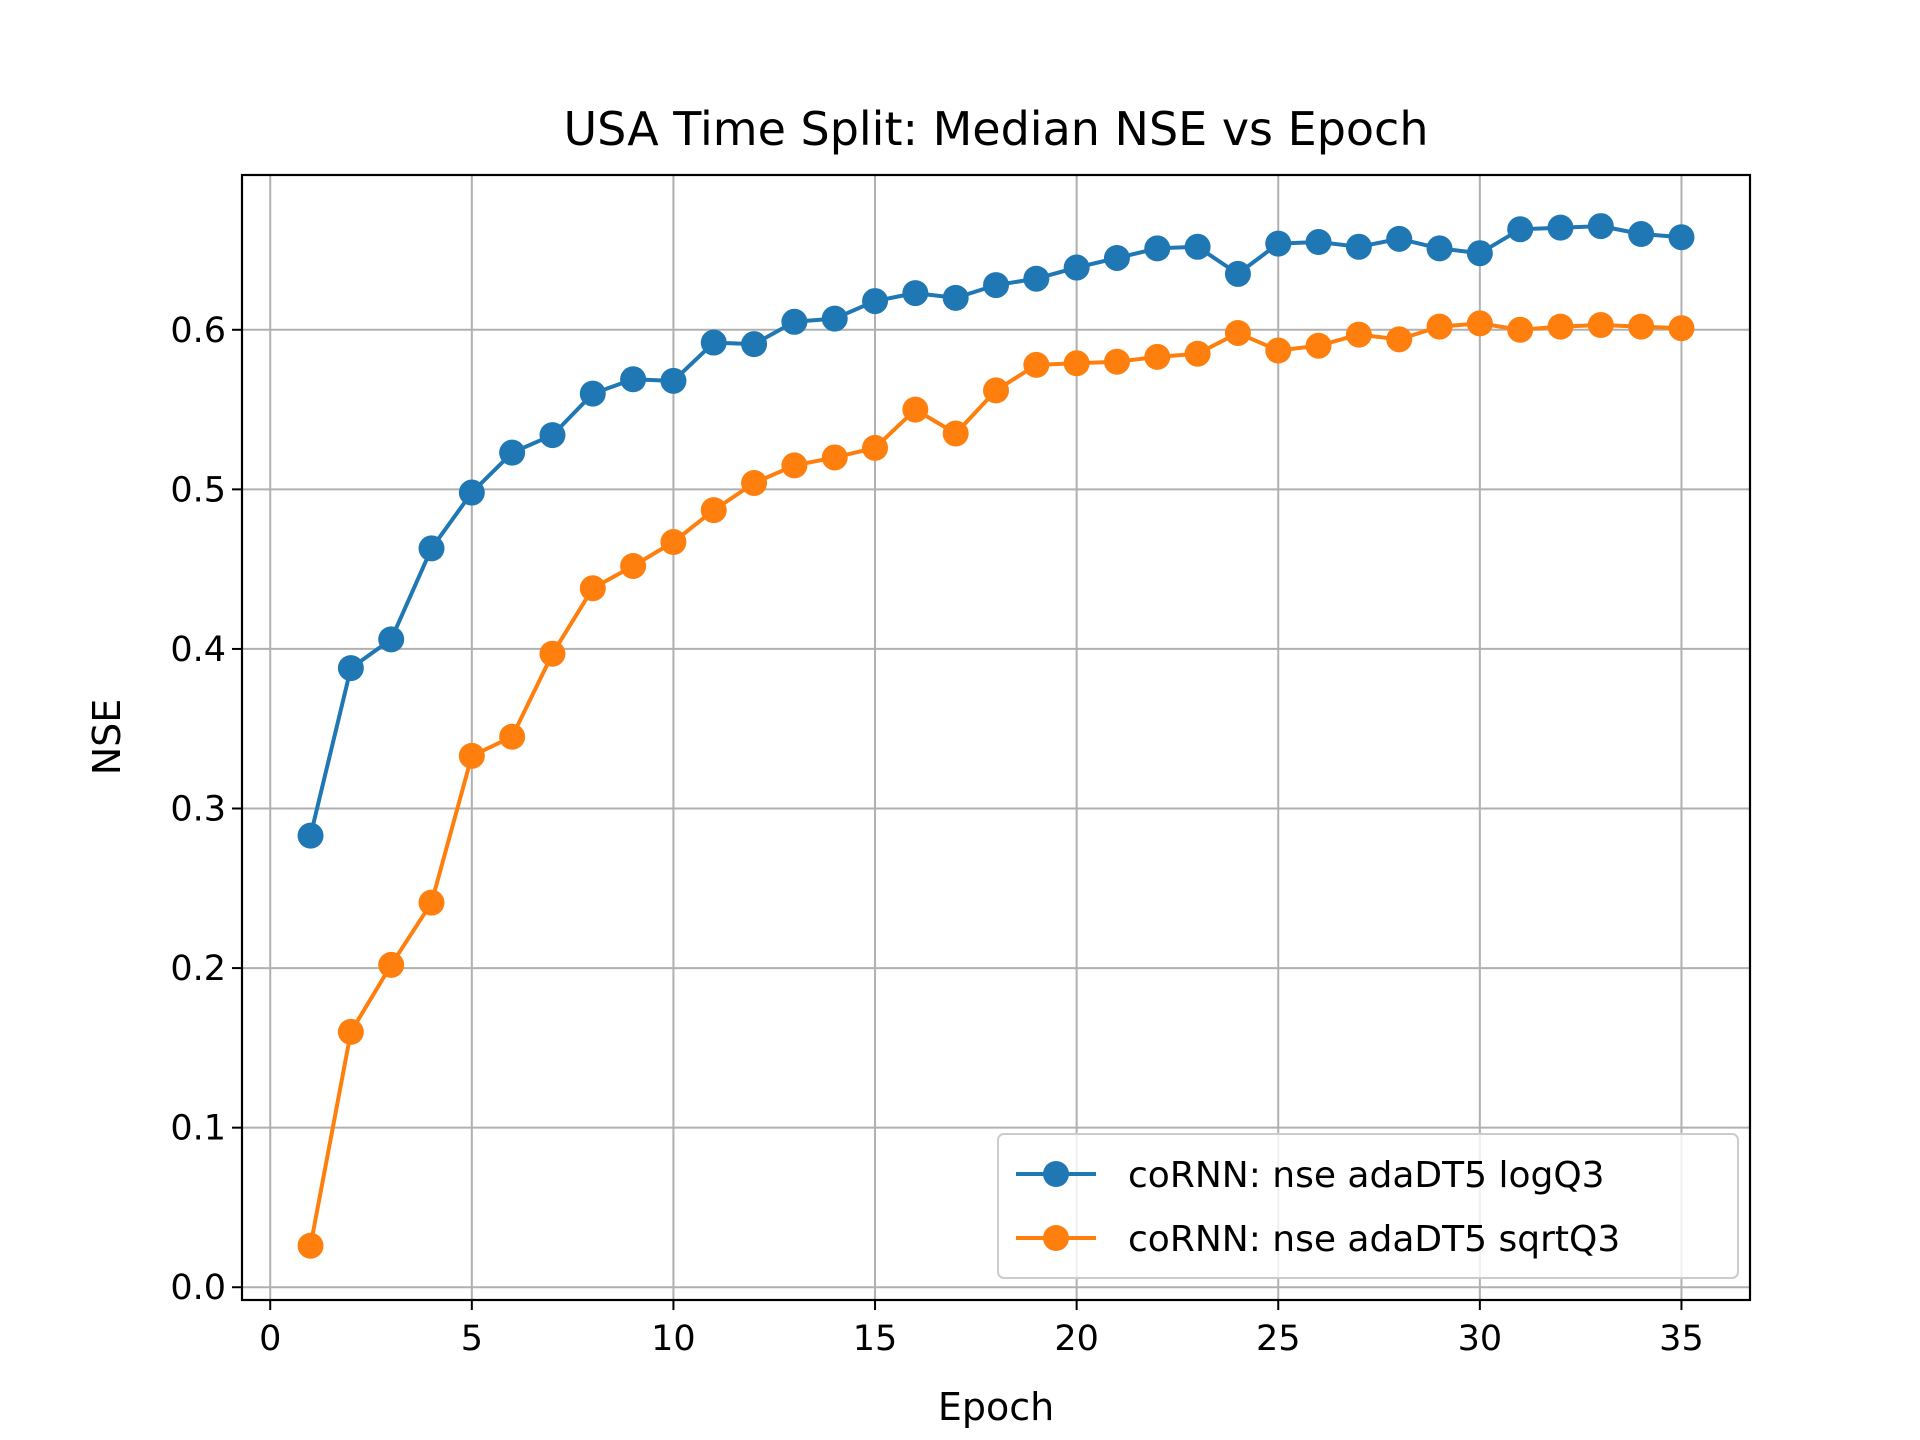  What do you see at coordinates (1480, 1339) in the screenshot?
I see `x-tick-label: 30` at bounding box center [1480, 1339].